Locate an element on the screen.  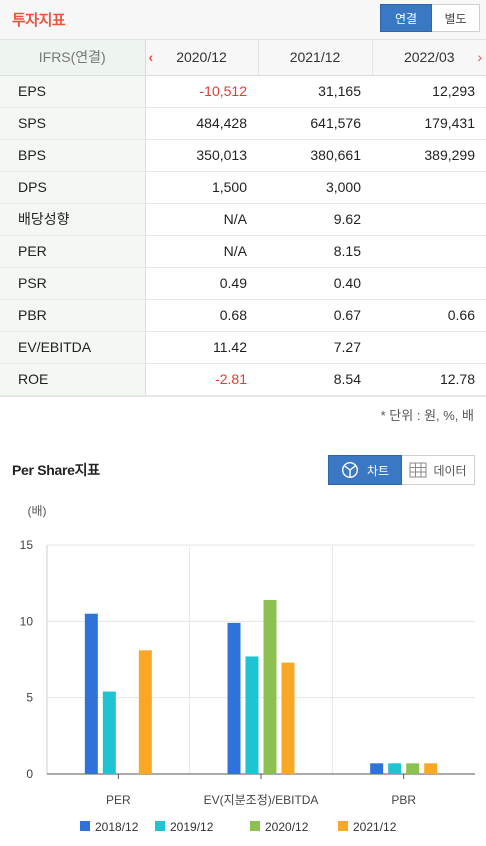
table-column-header: 2022/03 › is located at coordinates (429, 58).